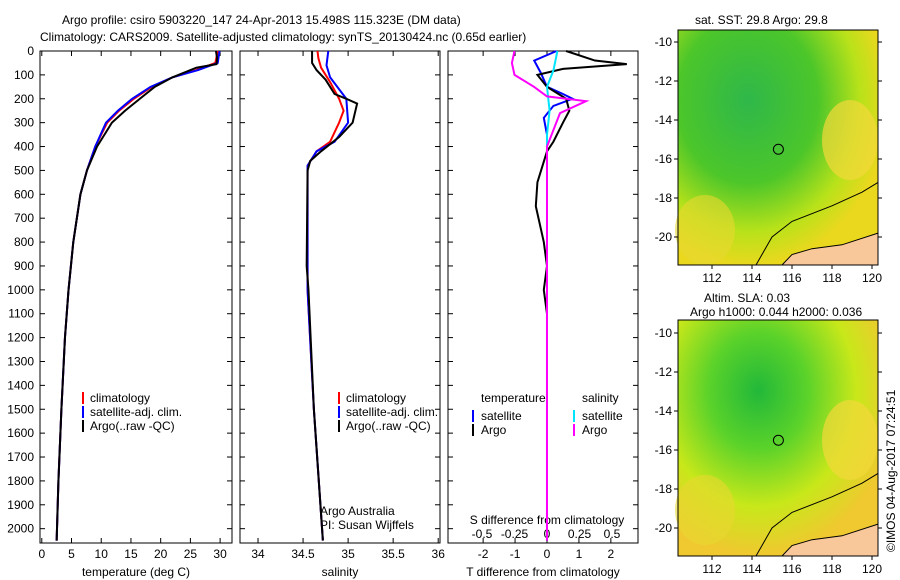 The width and height of the screenshot is (900, 580). What do you see at coordinates (20, 338) in the screenshot?
I see `y-tick-label: 1200` at bounding box center [20, 338].